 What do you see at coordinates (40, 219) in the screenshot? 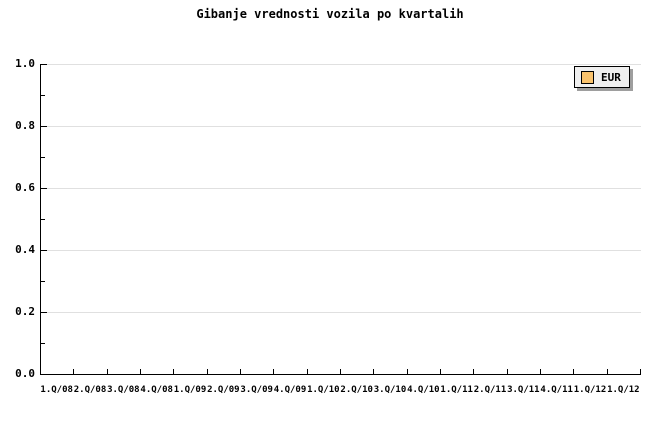
I see `y-axis-line` at bounding box center [40, 219].